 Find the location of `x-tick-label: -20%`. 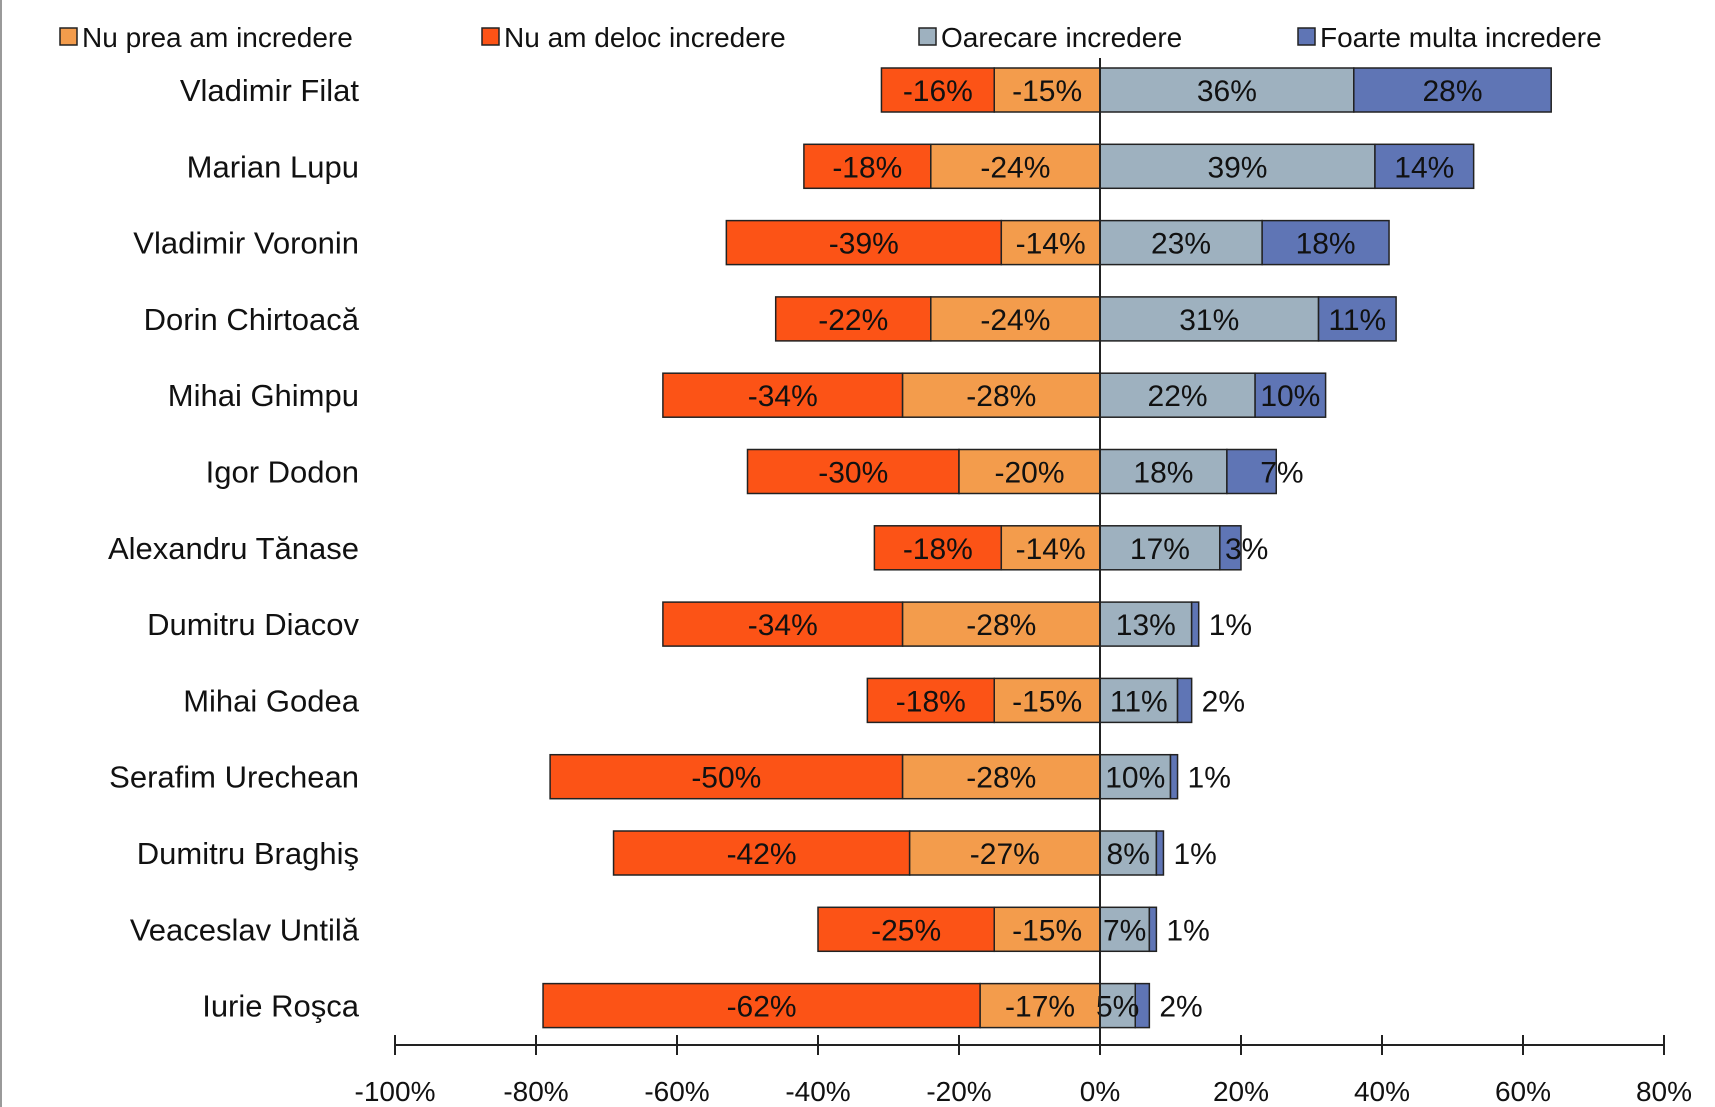

x-tick-label: -20% is located at coordinates (958, 1091).